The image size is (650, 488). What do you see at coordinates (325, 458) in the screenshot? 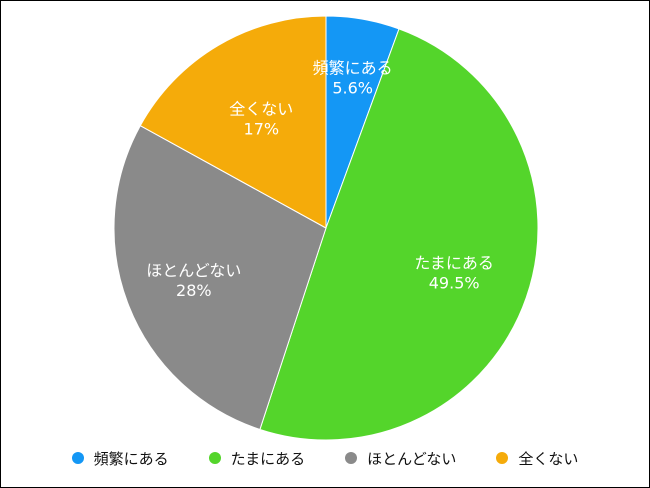
I see `chart-legend: 頻繁にある たまにある ほとんどない 全くない` at bounding box center [325, 458].